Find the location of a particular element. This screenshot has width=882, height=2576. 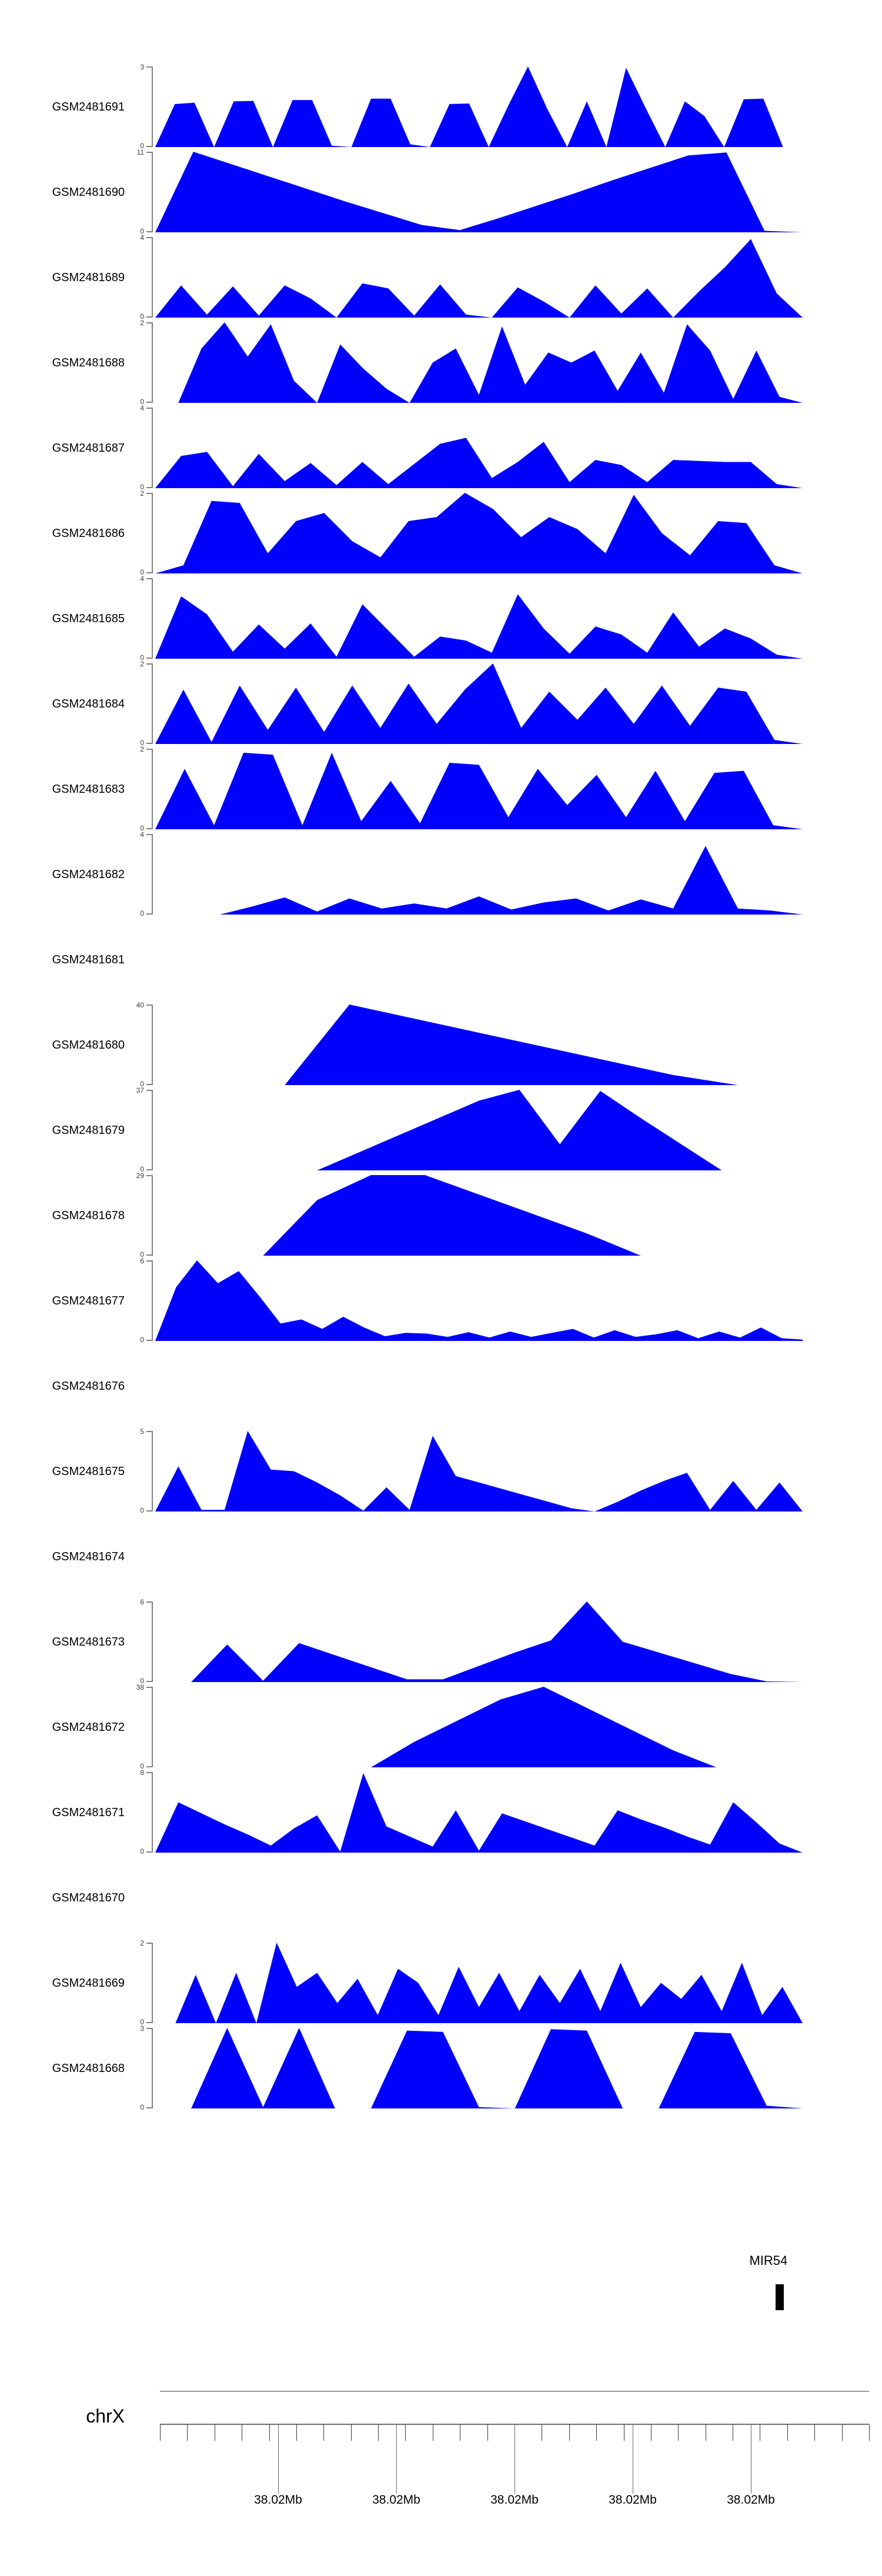

track-label: GSM2481670 is located at coordinates (88, 1897).